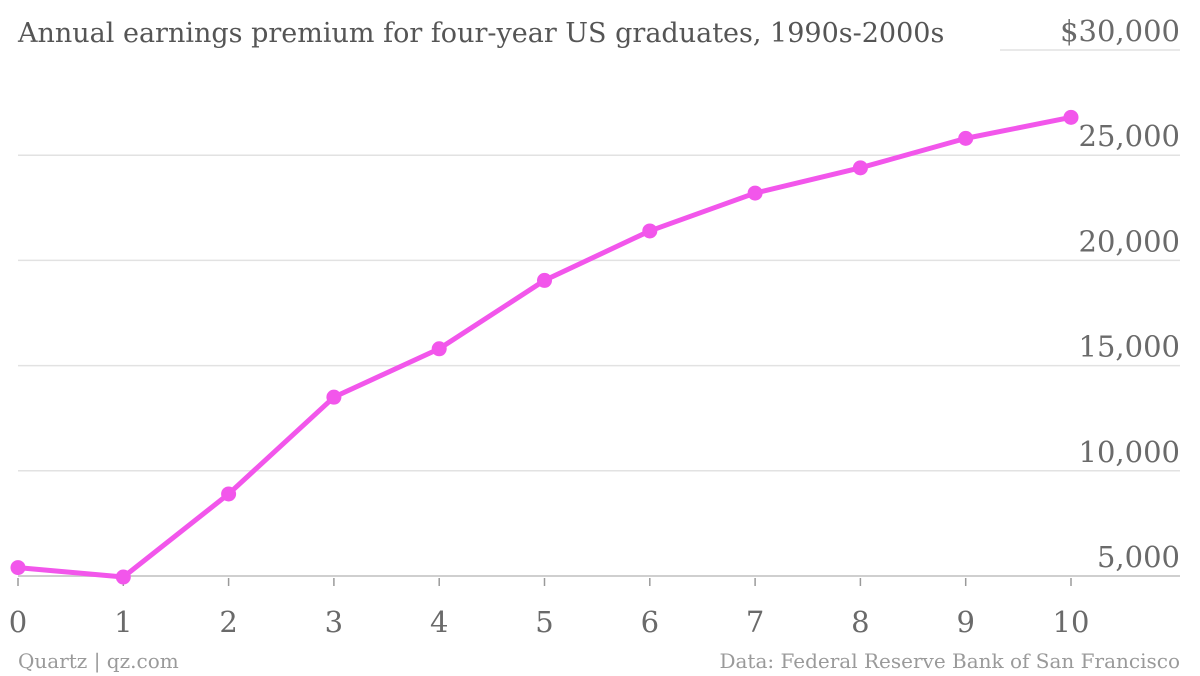 This screenshot has height=676, width=1200. What do you see at coordinates (18, 622) in the screenshot?
I see `x-tick-label: 0` at bounding box center [18, 622].